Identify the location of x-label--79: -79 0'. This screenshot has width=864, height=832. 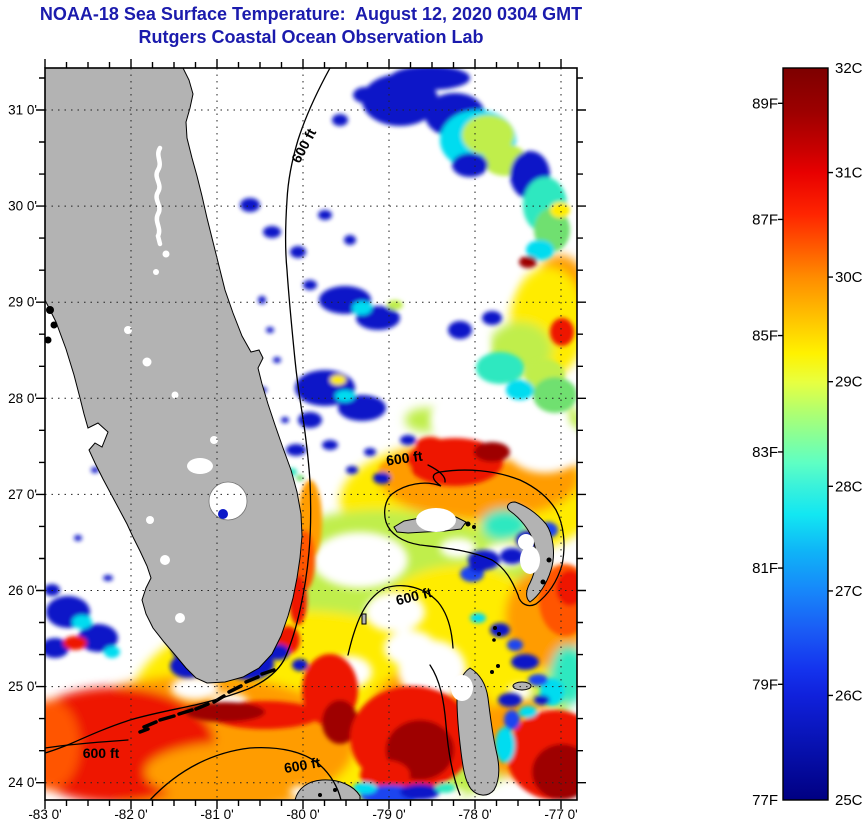
(388, 814).